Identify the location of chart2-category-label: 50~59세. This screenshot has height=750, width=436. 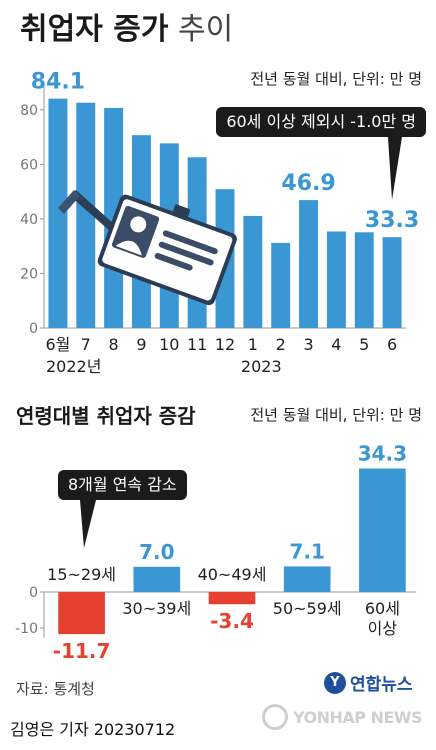
(307, 608).